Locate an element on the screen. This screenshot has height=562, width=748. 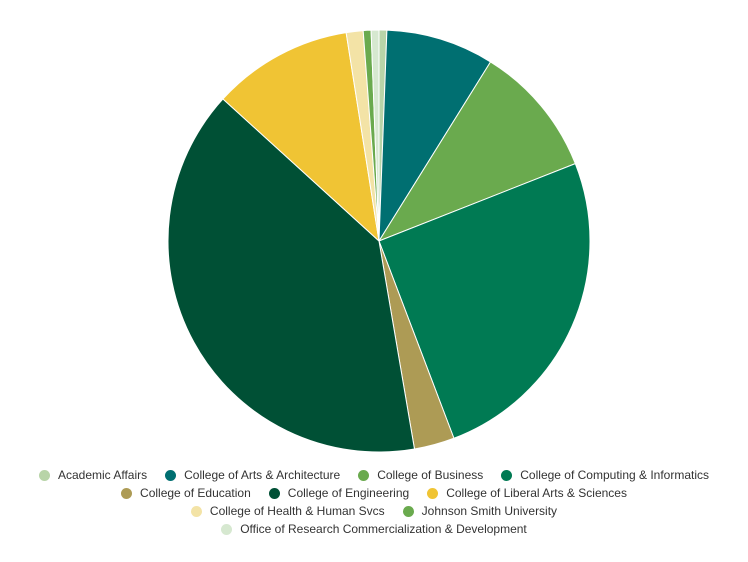
legend-label: College of Liberal Arts & Sciences is located at coordinates (536, 493).